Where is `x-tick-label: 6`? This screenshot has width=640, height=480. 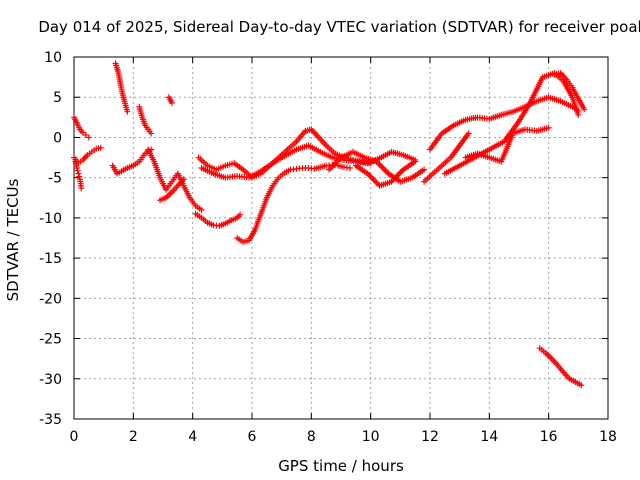
x-tick-label: 6 is located at coordinates (252, 437).